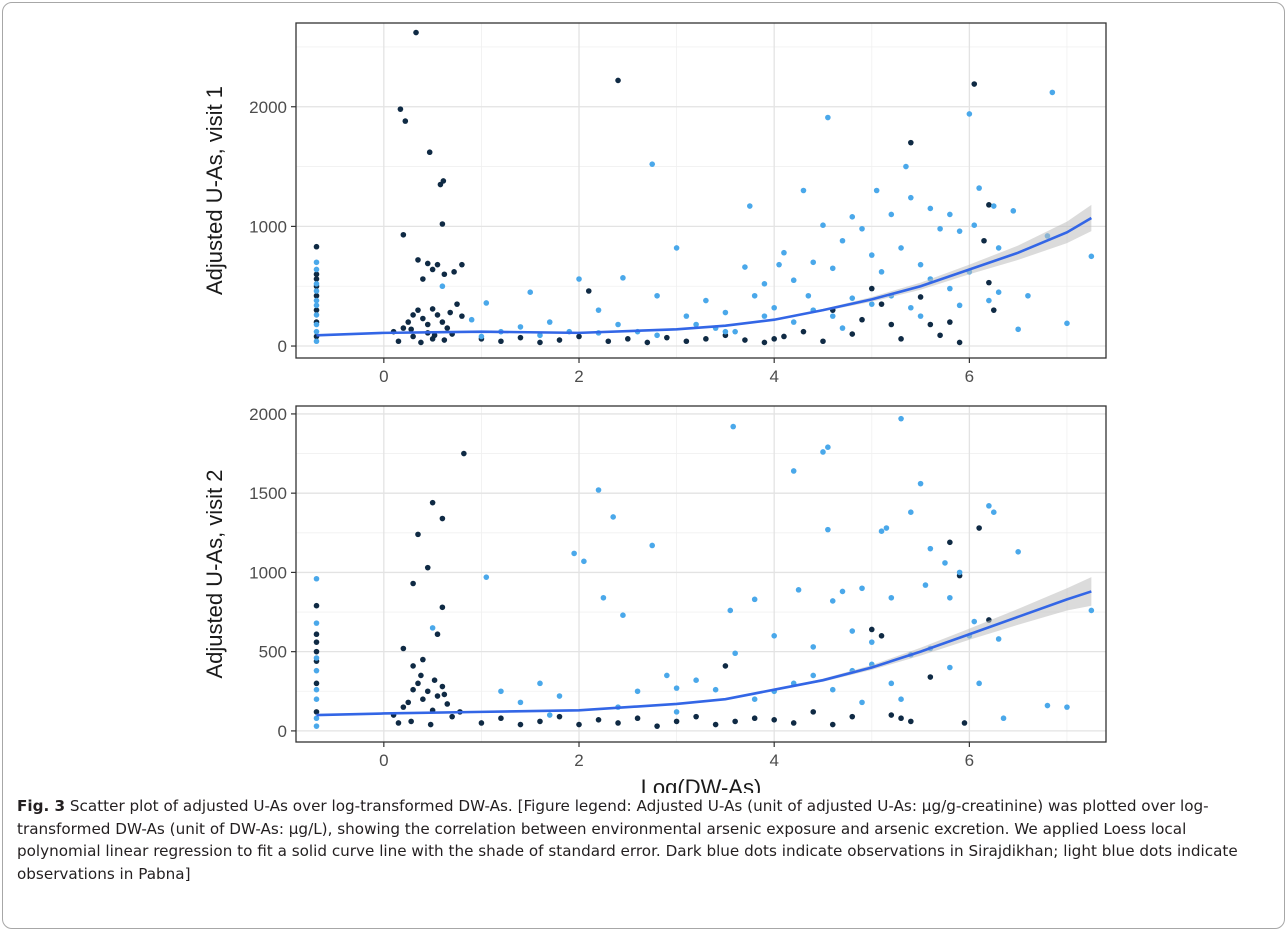 The image size is (1287, 931). I want to click on y-tick-label: 2000, so click(268, 414).